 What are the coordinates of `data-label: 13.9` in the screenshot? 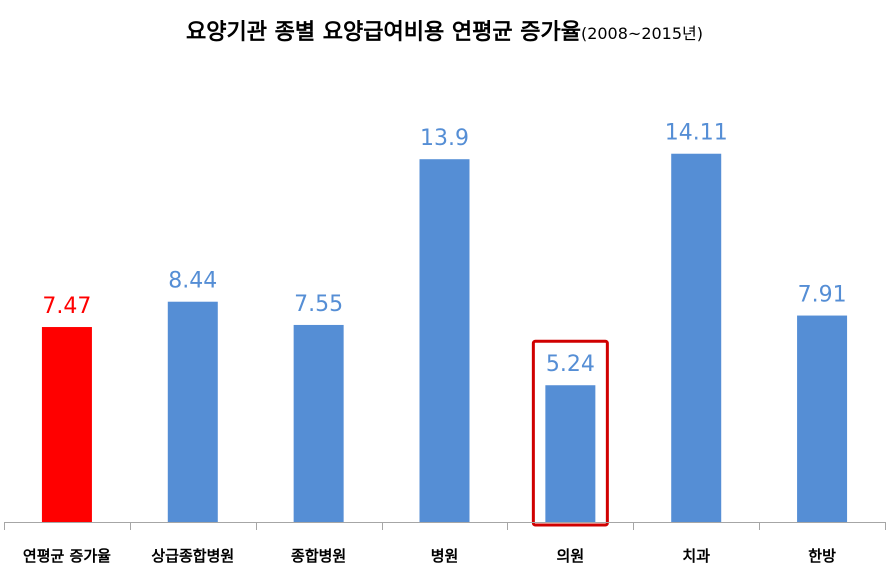 It's located at (444, 138).